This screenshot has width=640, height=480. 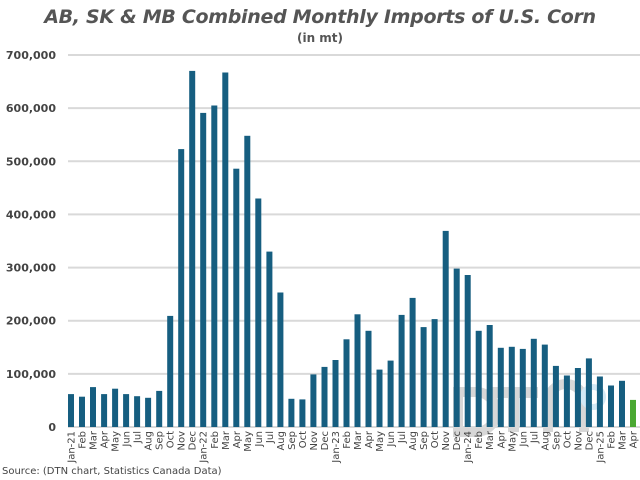 I want to click on y-tick-label: 500,000, so click(x=31, y=161).